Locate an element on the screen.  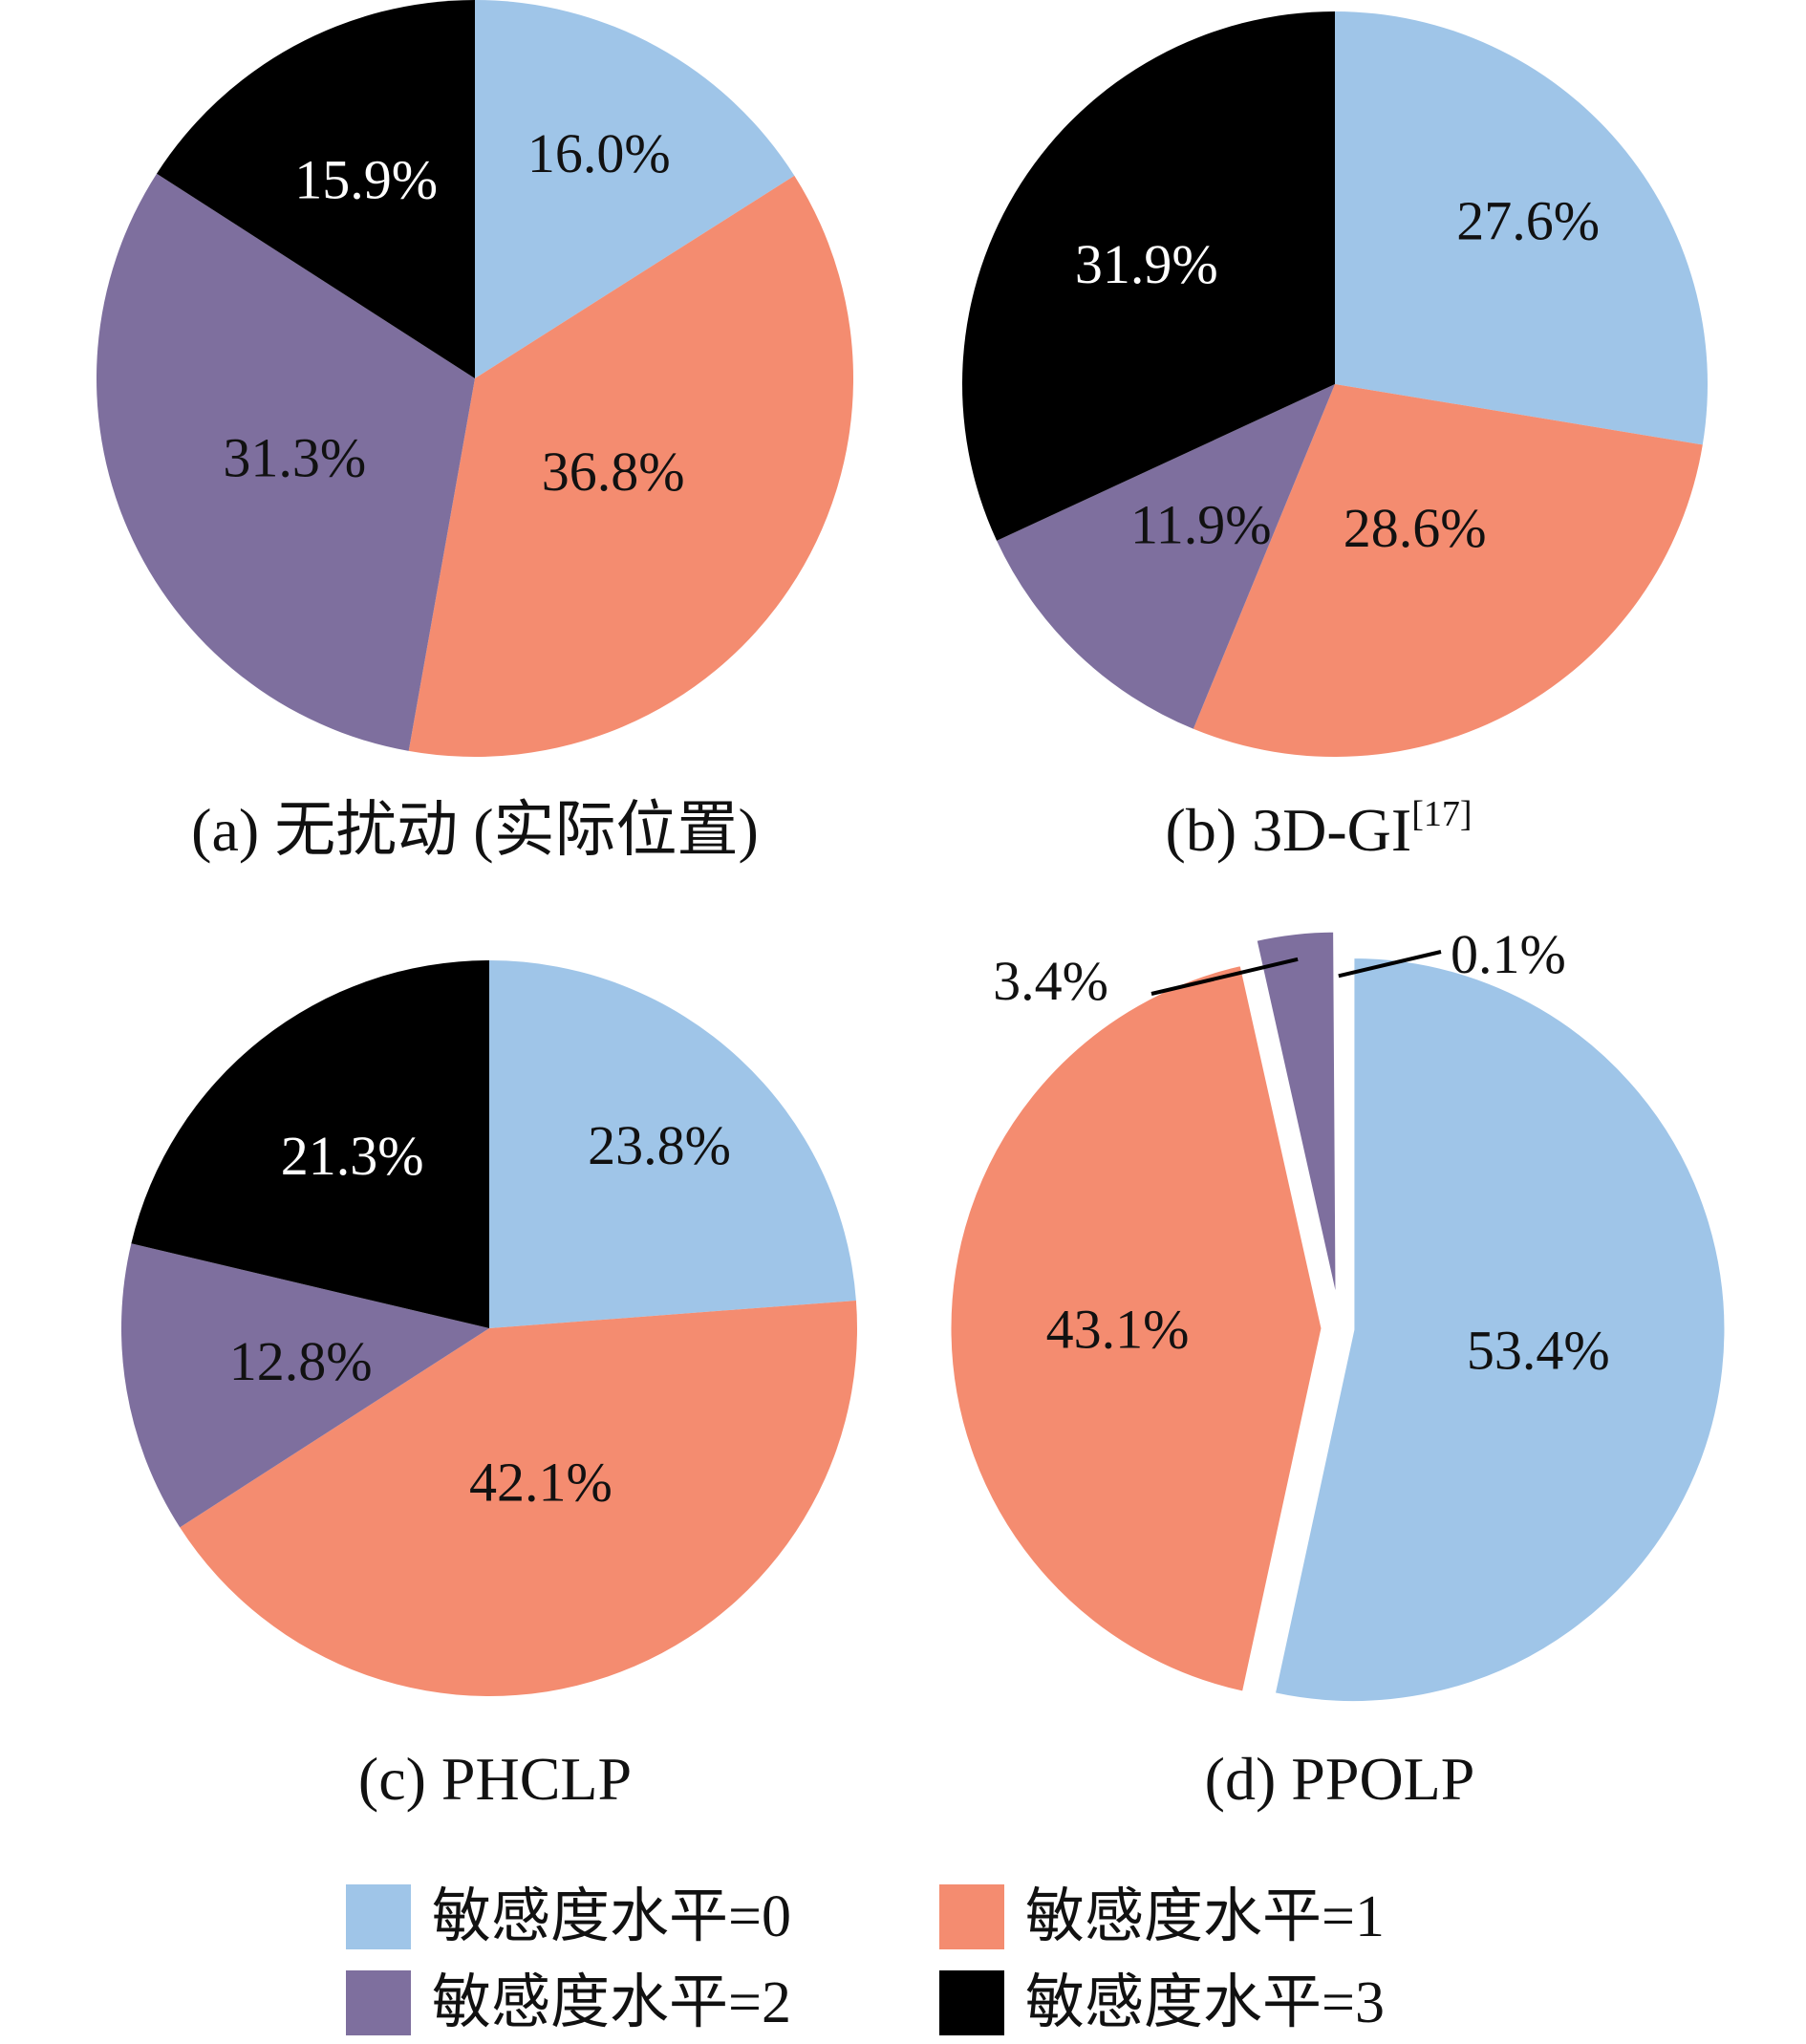
pie-d-label-level0: 53.4% is located at coordinates (1539, 1350).